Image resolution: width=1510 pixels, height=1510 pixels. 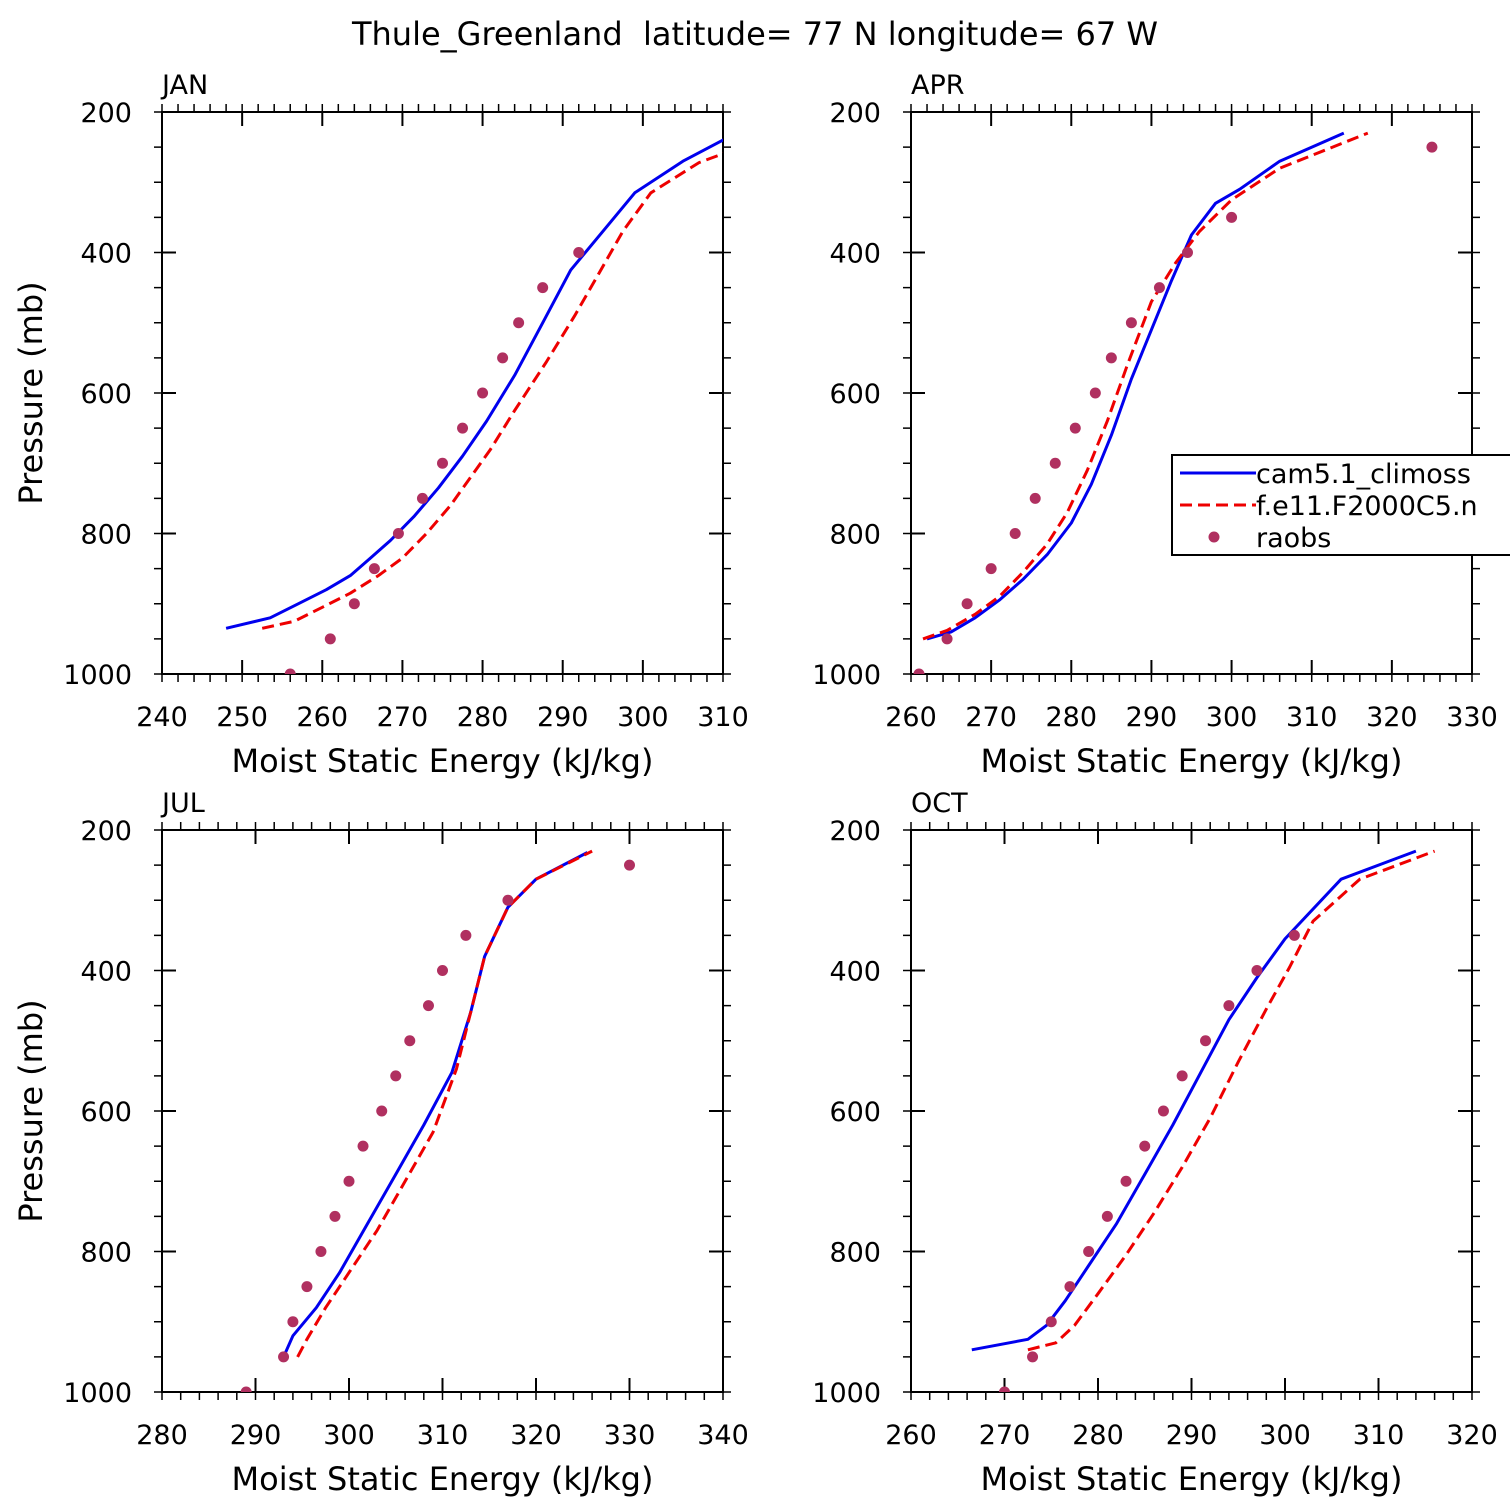 What do you see at coordinates (182, 803) in the screenshot?
I see `panel-title: JUL` at bounding box center [182, 803].